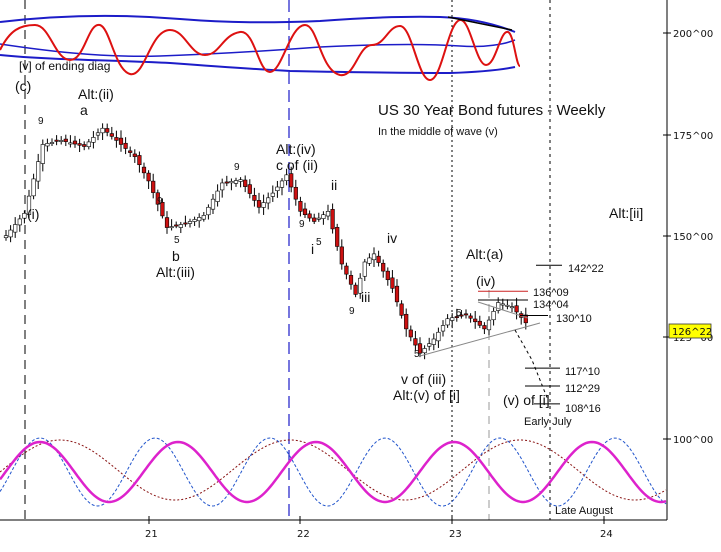 The height and width of the screenshot is (552, 721). I want to click on wave-label-c-of-ii: c of (ii), so click(297, 165).